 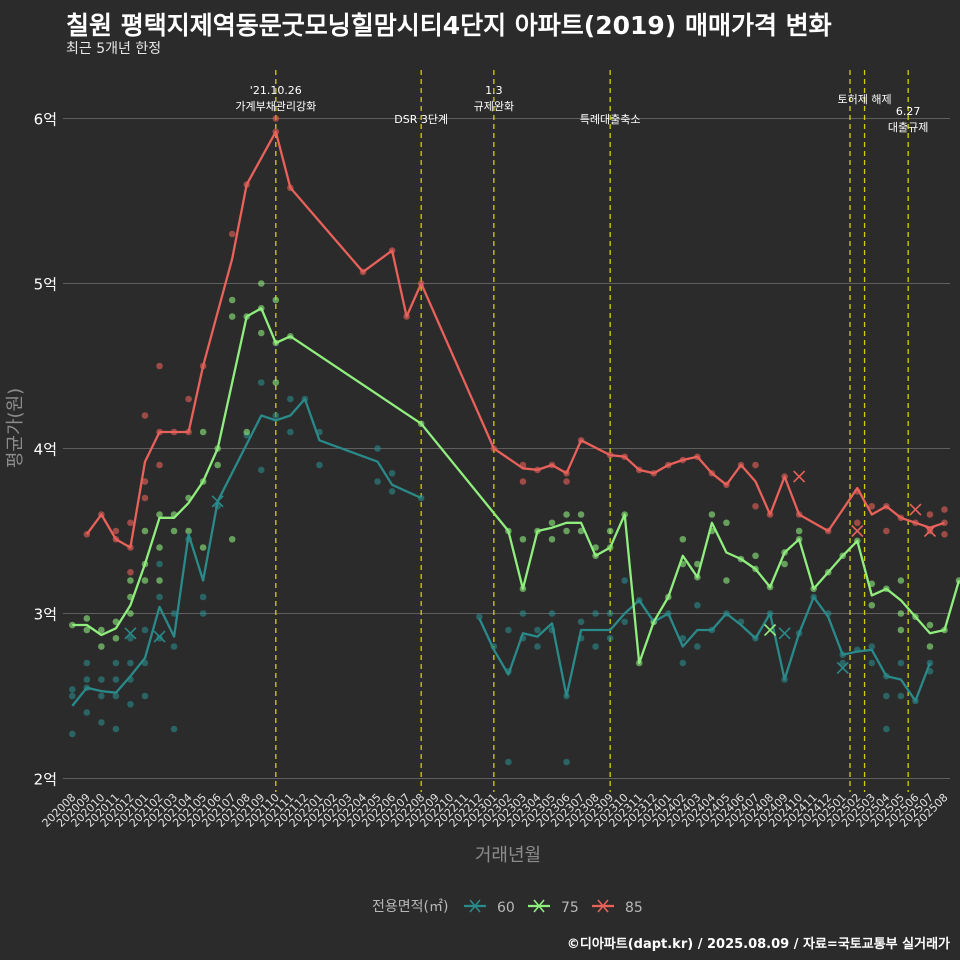 I want to click on event-date-label: 1.3, so click(x=494, y=90).